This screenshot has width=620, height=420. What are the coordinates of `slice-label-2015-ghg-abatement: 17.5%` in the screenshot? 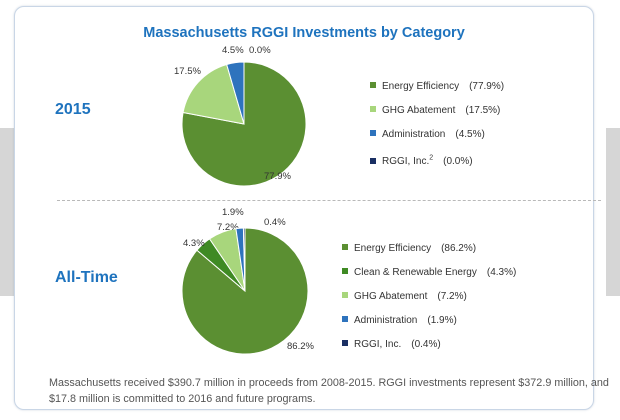 It's located at (187, 71).